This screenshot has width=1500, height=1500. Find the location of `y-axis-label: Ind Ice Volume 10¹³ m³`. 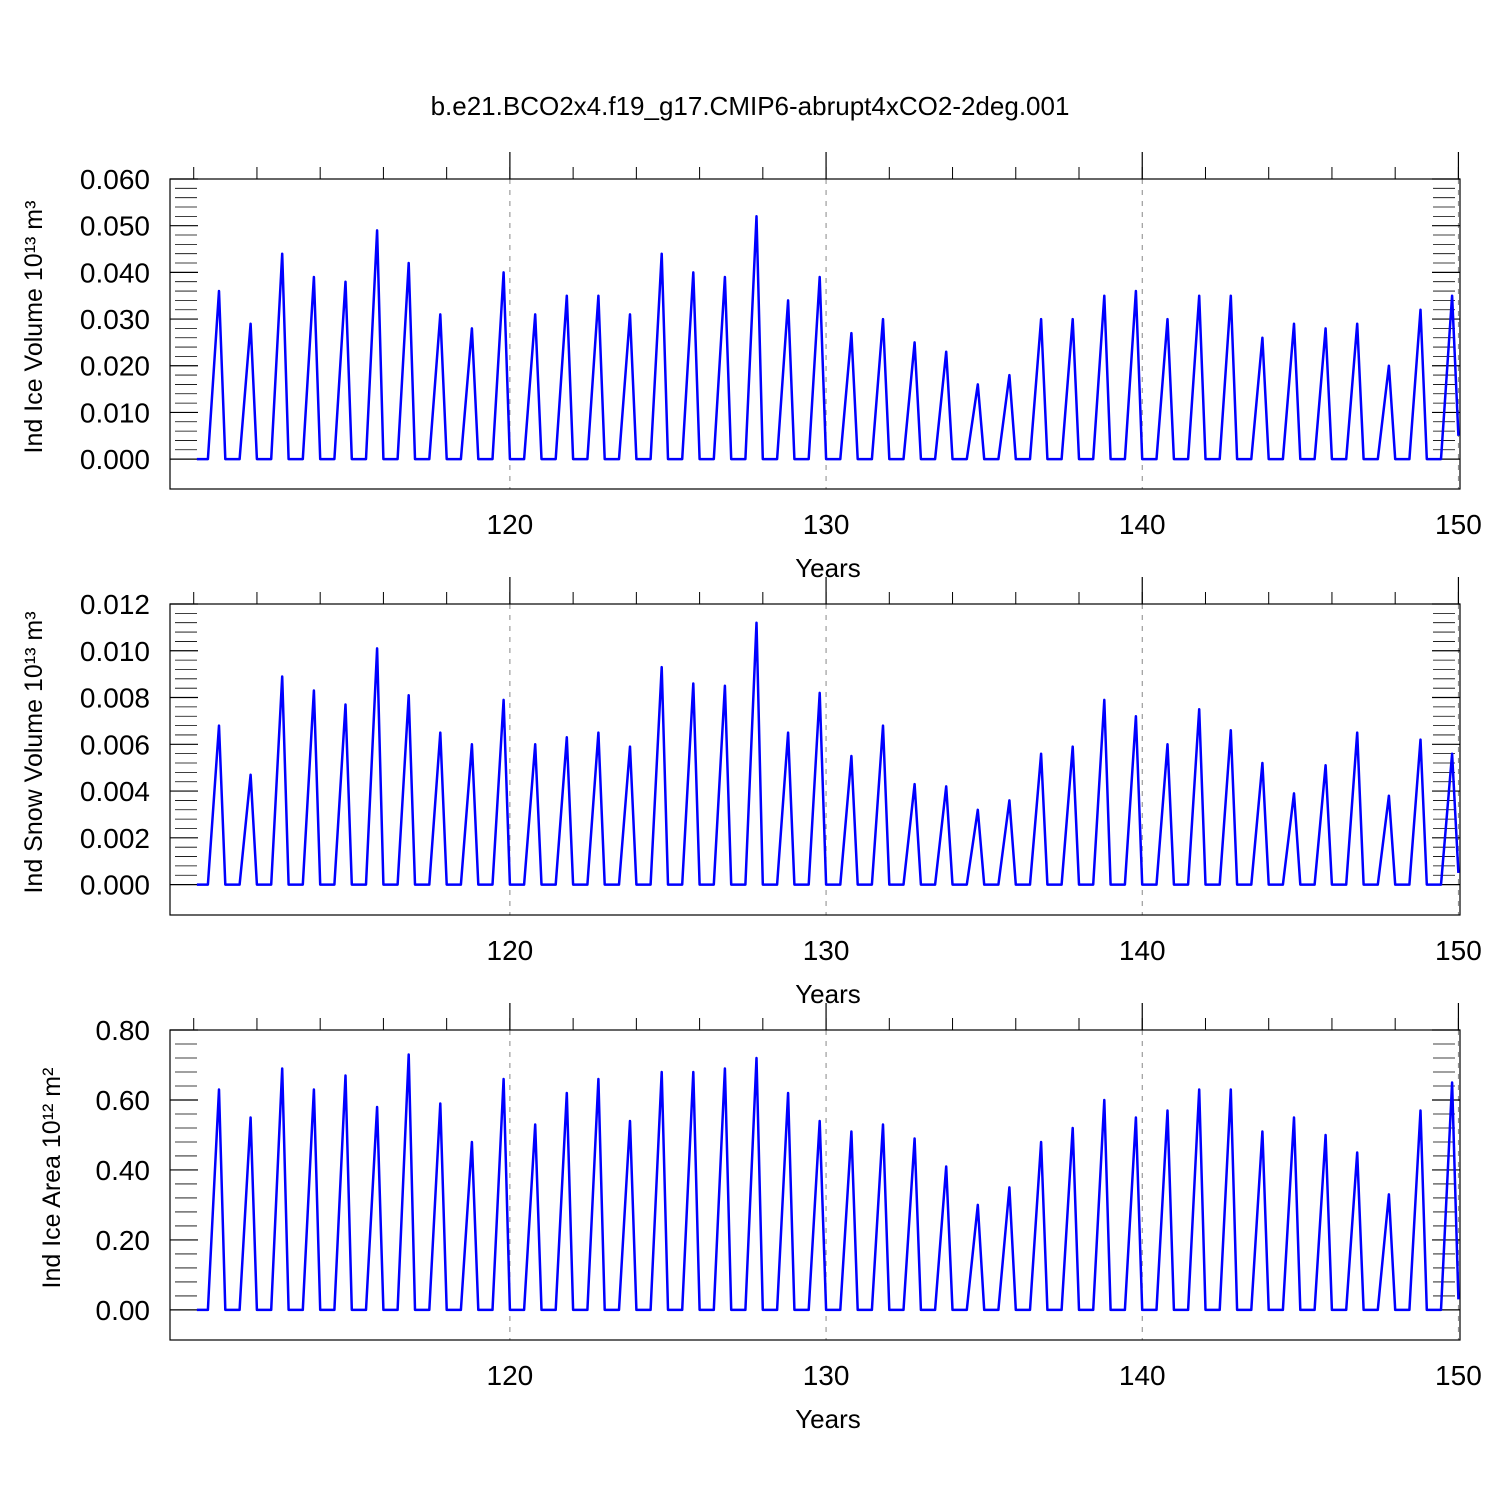

y-axis-label: Ind Ice Volume 10¹³ m³ is located at coordinates (34, 327).